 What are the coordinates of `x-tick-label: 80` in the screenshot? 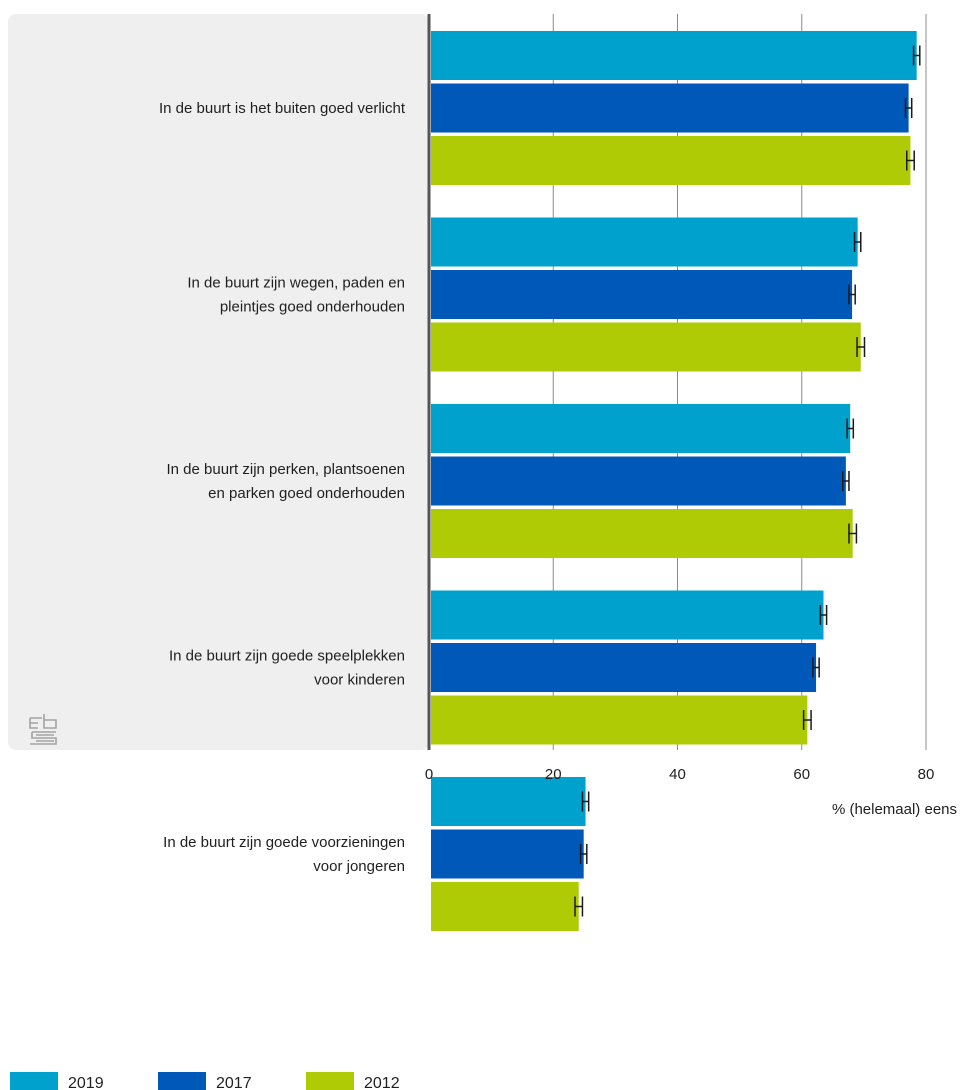 It's located at (926, 774).